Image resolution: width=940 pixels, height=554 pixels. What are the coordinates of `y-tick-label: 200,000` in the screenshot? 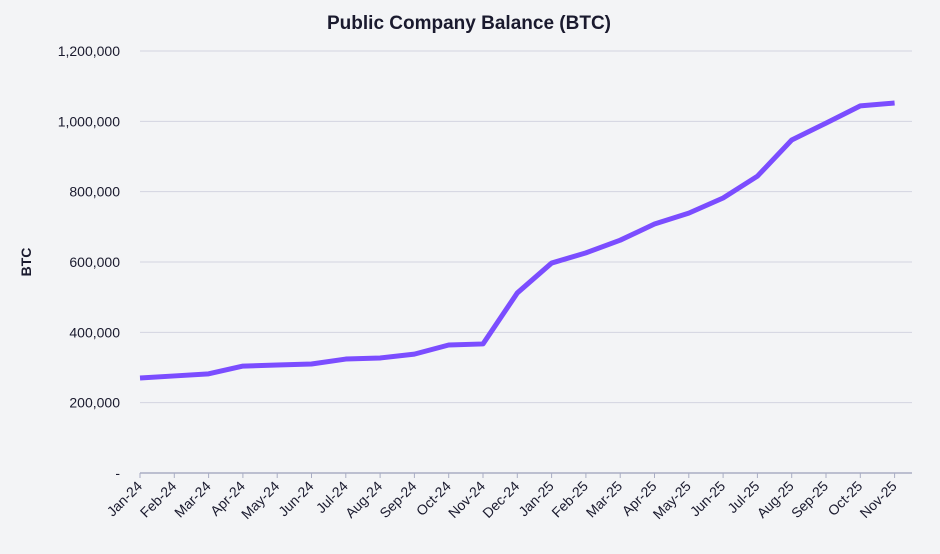 It's located at (94, 403).